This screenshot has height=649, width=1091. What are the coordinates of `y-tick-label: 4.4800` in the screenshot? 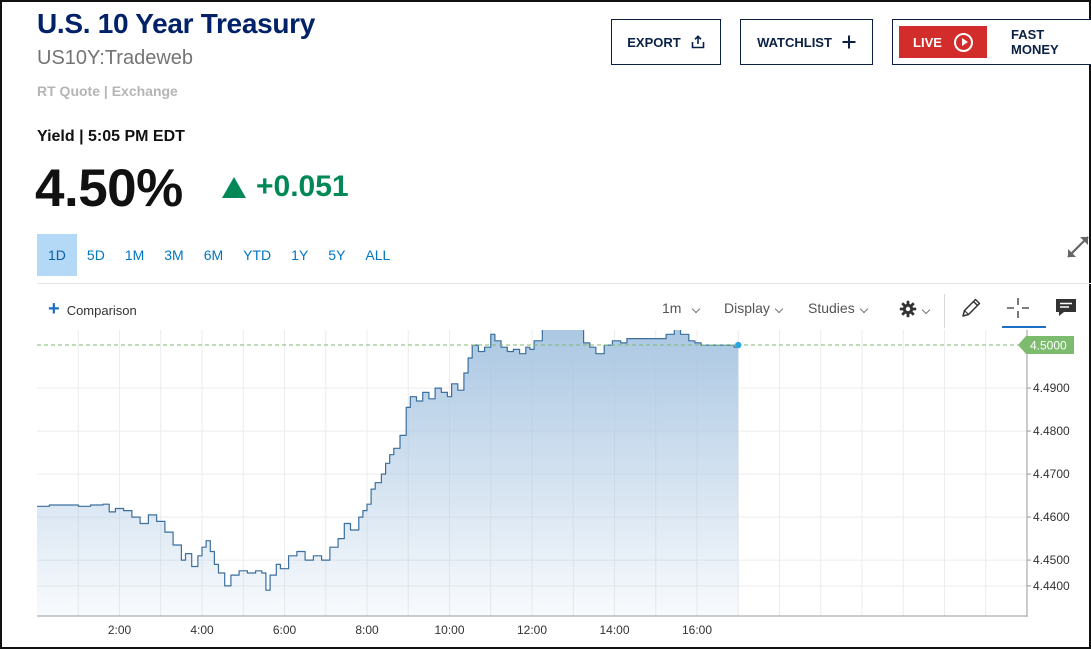 It's located at (1051, 431).